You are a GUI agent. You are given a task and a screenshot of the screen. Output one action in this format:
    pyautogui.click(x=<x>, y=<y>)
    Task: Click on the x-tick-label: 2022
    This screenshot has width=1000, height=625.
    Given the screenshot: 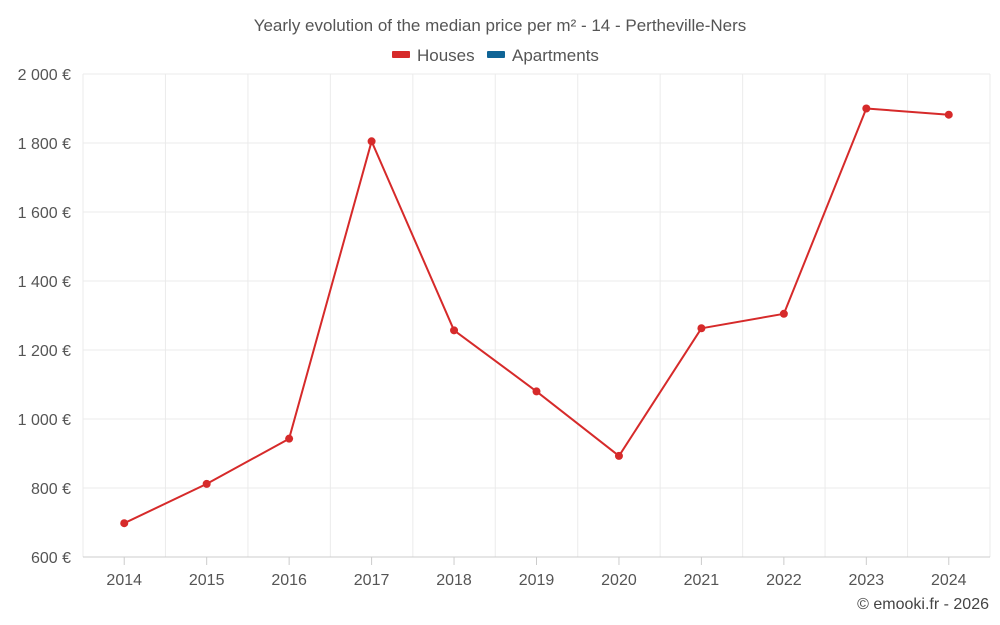 What is the action you would take?
    pyautogui.click(x=784, y=580)
    